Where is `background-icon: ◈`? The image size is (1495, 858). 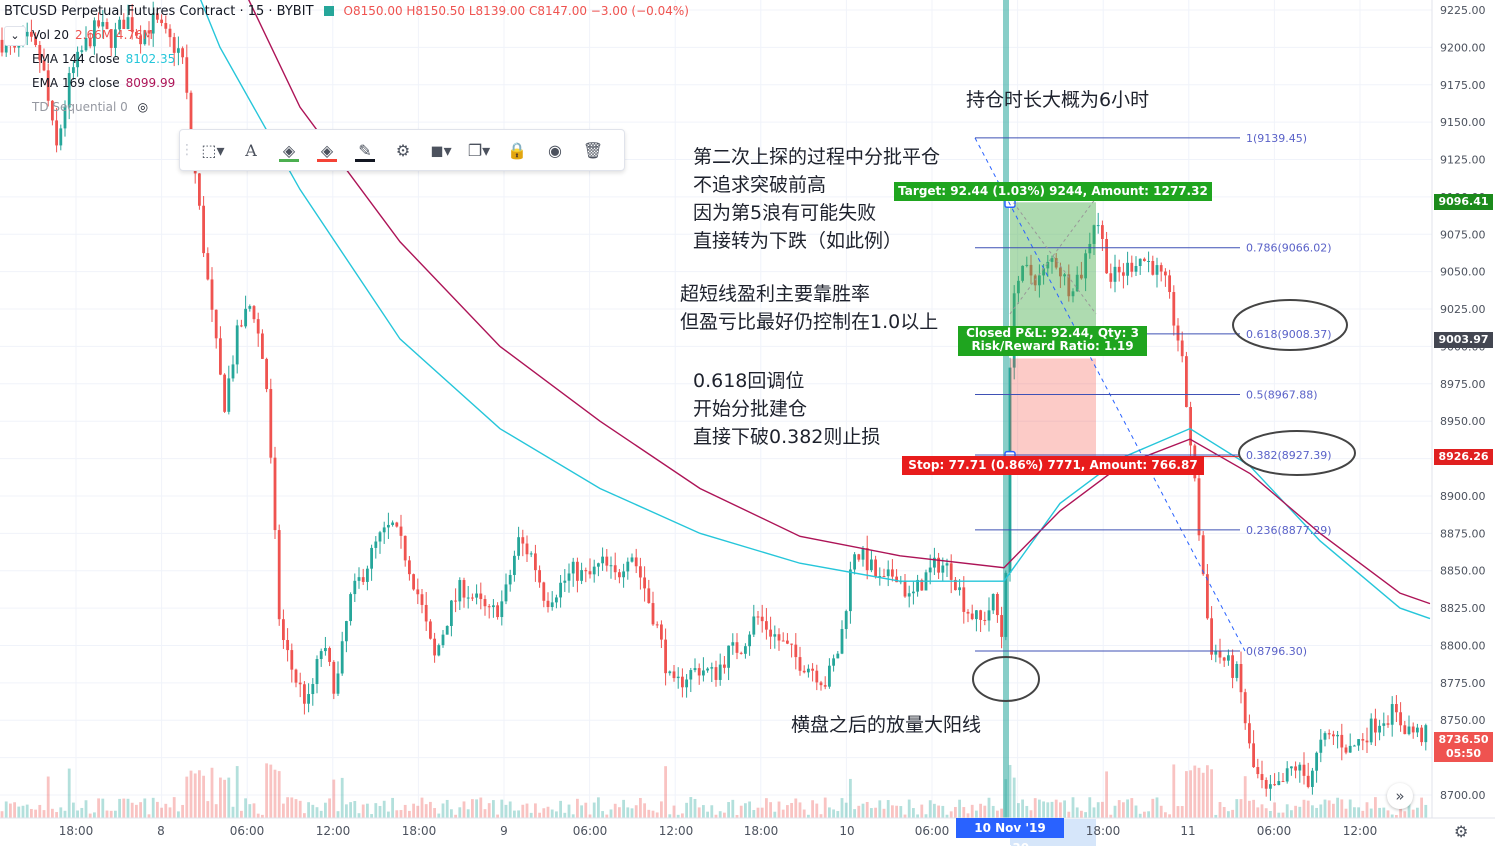
background-icon: ◈ is located at coordinates (327, 150).